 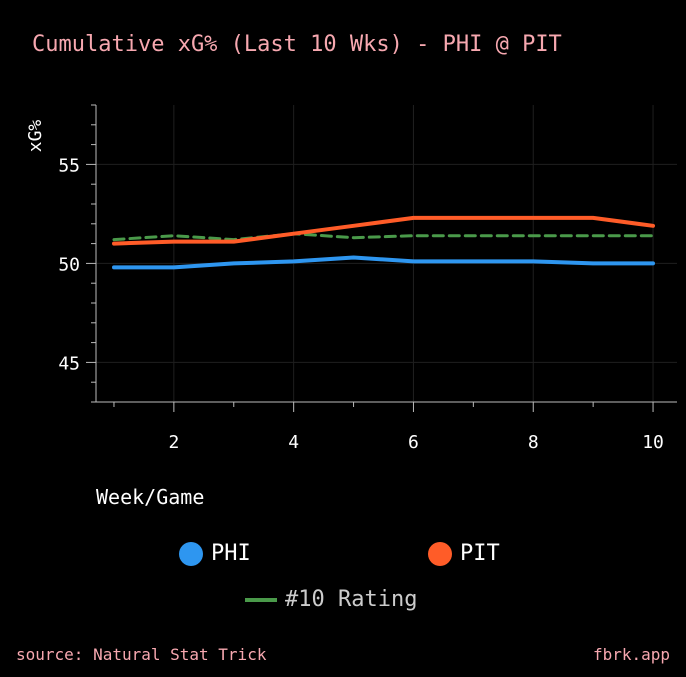 What do you see at coordinates (150, 497) in the screenshot?
I see `x-axis-label: Week/Game` at bounding box center [150, 497].